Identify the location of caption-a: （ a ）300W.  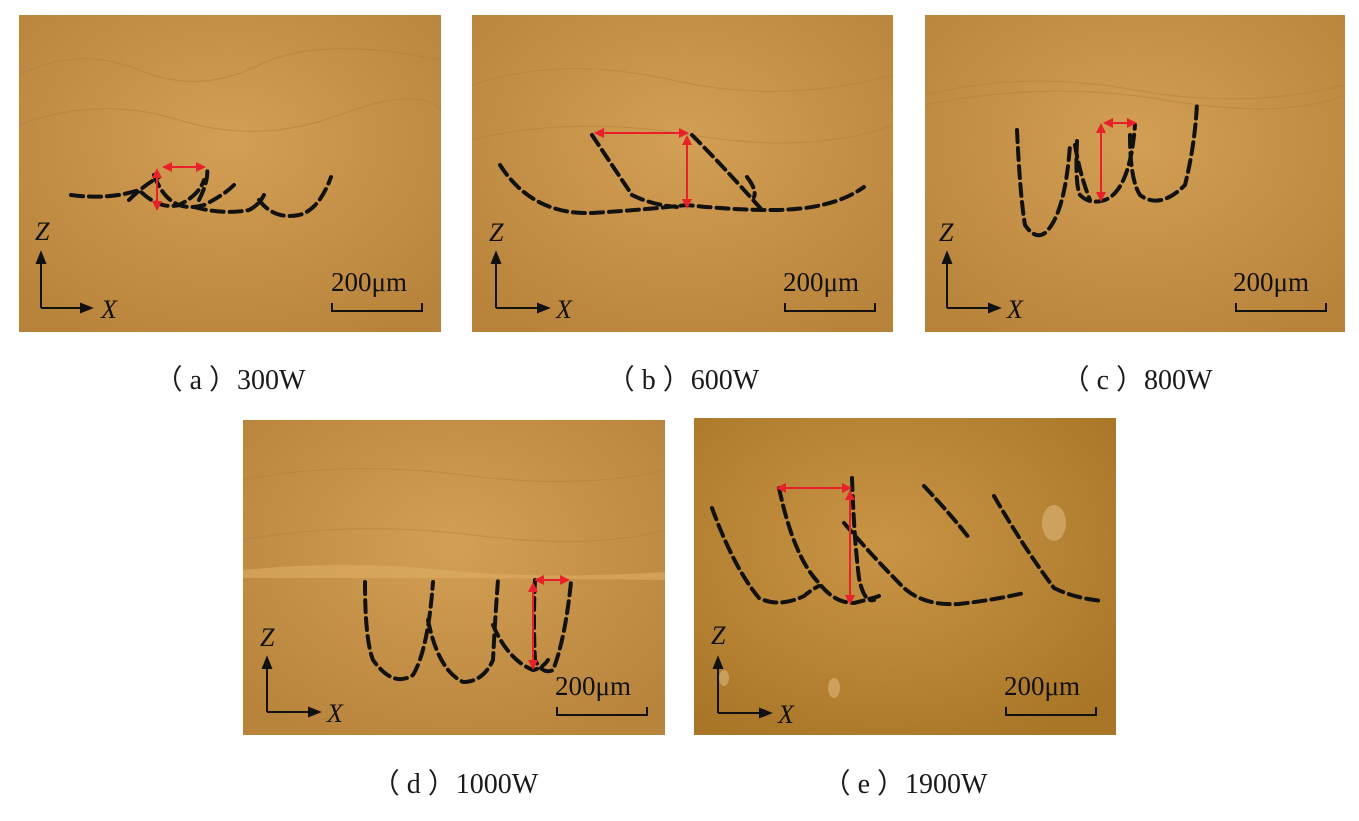
(230, 380).